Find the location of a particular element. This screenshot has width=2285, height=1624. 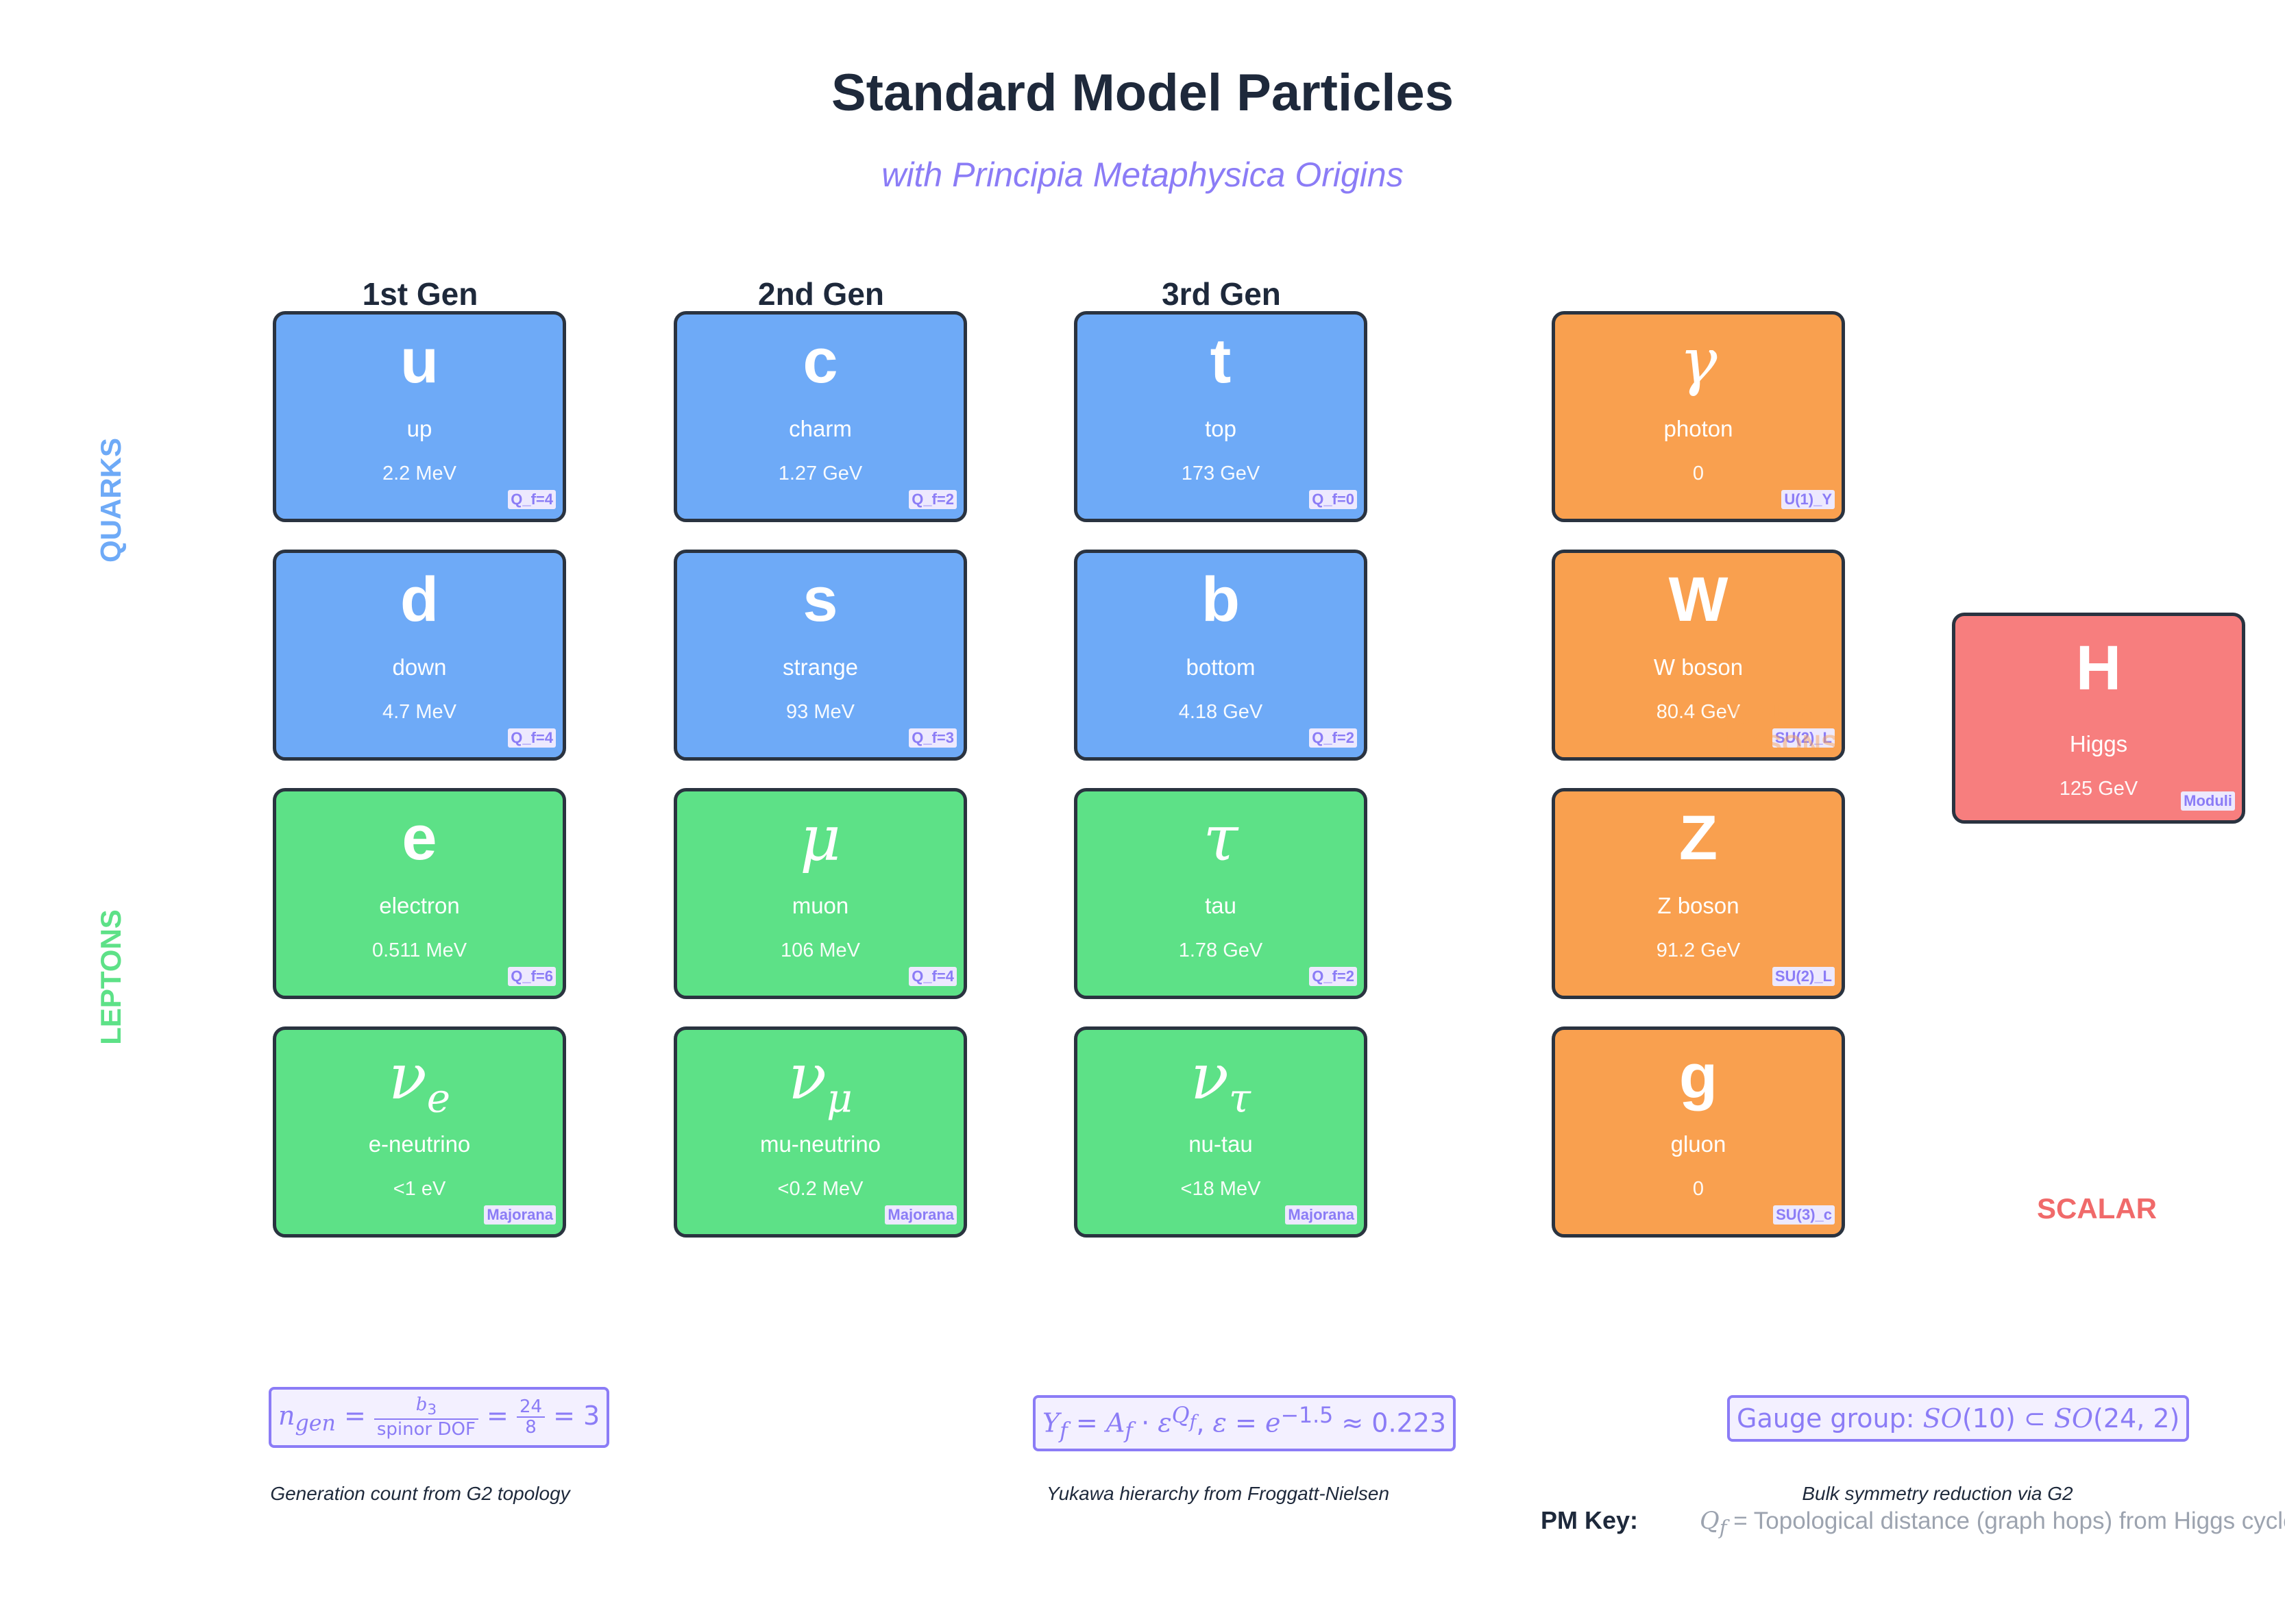

particle-card-charm: c charm 1.27 GeV Q_f=2 is located at coordinates (820, 416).